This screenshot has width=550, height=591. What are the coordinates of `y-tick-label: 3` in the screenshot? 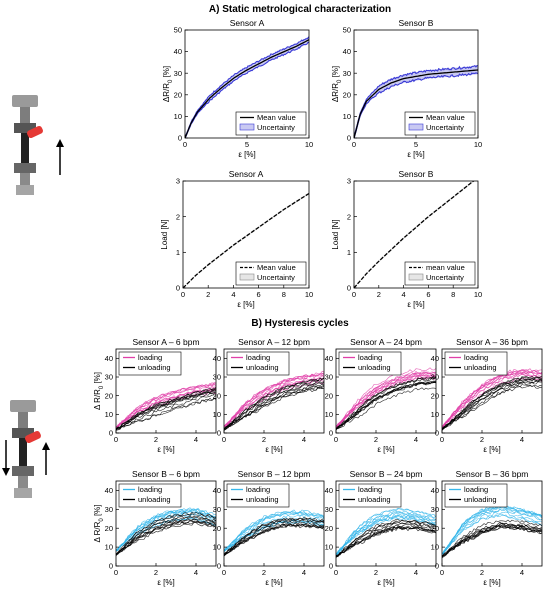 It's located at (349, 181).